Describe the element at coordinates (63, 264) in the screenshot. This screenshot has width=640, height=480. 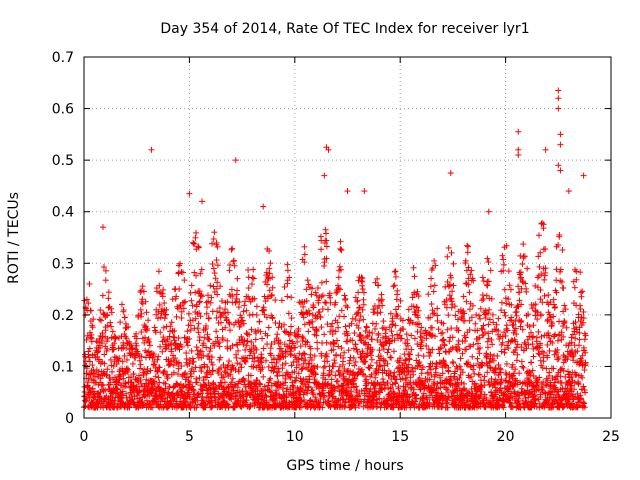
I see `y-tick-label: 0.3` at that location.